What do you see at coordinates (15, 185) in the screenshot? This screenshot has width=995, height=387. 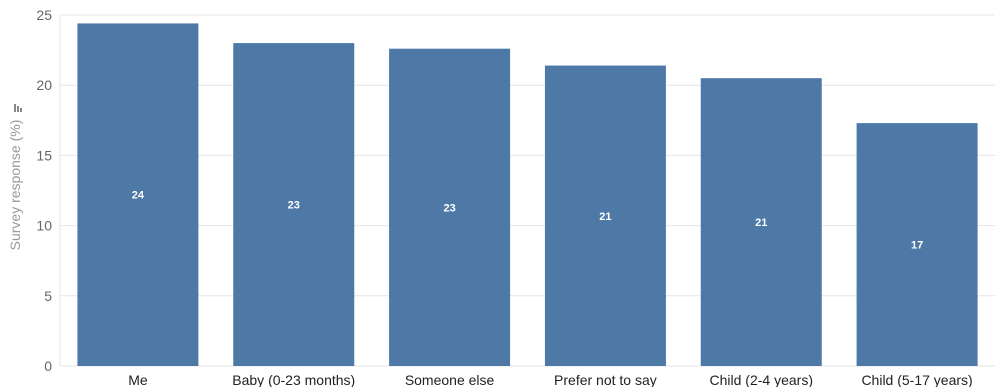 I see `y-axis-title: Survey response (%)` at bounding box center [15, 185].